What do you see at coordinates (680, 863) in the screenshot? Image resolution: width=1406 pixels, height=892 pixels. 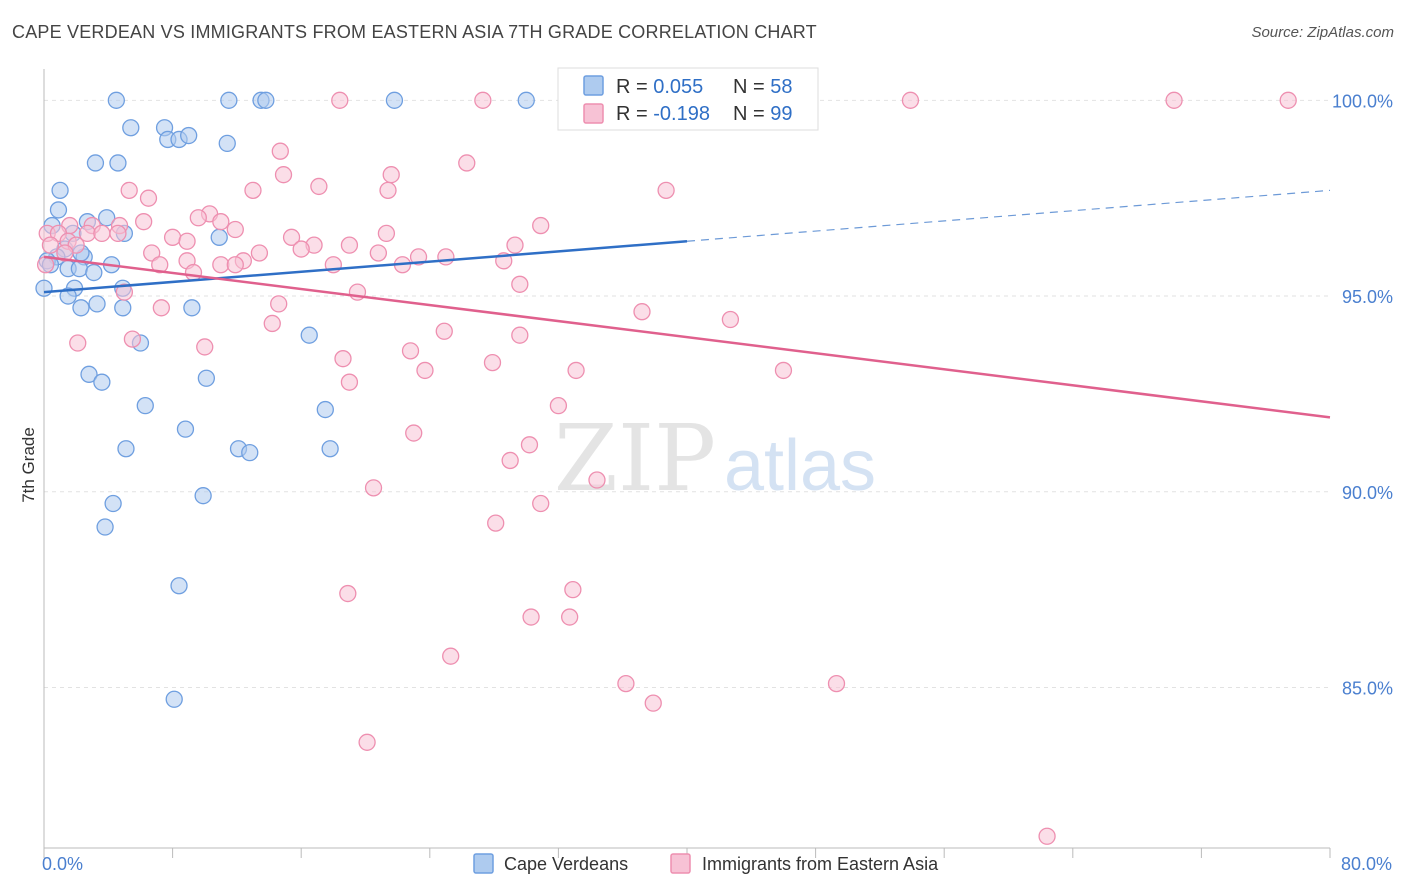 I see `legend-swatch-eastern-asia` at bounding box center [680, 863].